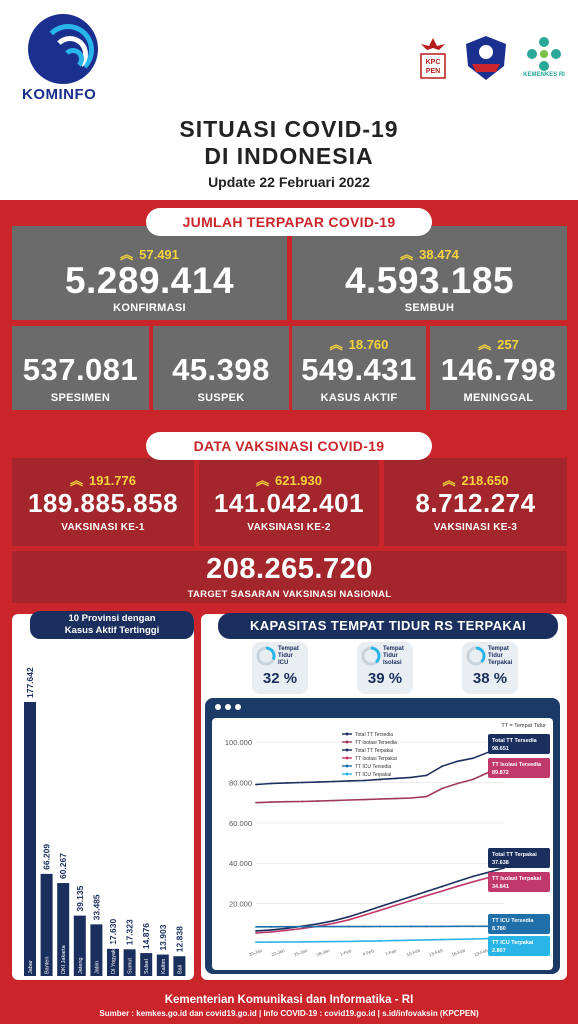 Image resolution: width=578 pixels, height=1024 pixels. Describe the element at coordinates (240, 904) in the screenshot. I see `y-tick-label: 20.000` at that location.